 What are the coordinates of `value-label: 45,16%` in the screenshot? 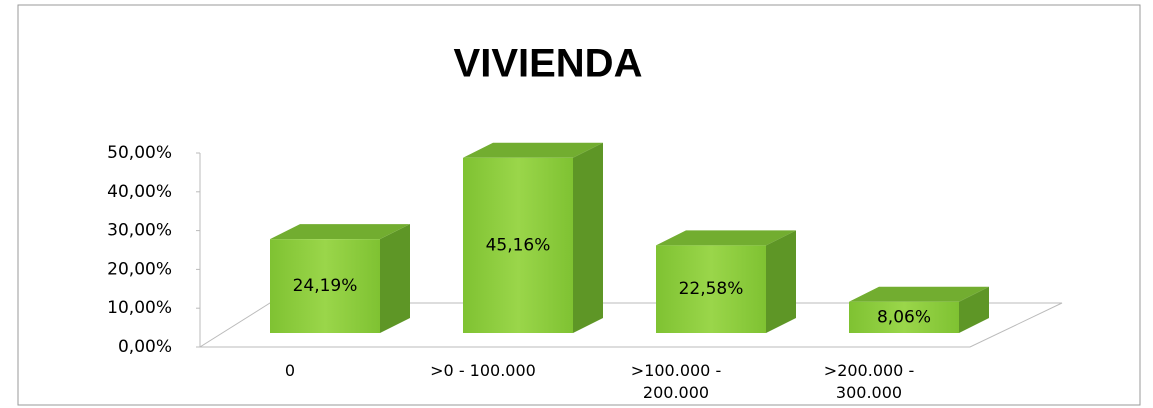 It's located at (518, 245).